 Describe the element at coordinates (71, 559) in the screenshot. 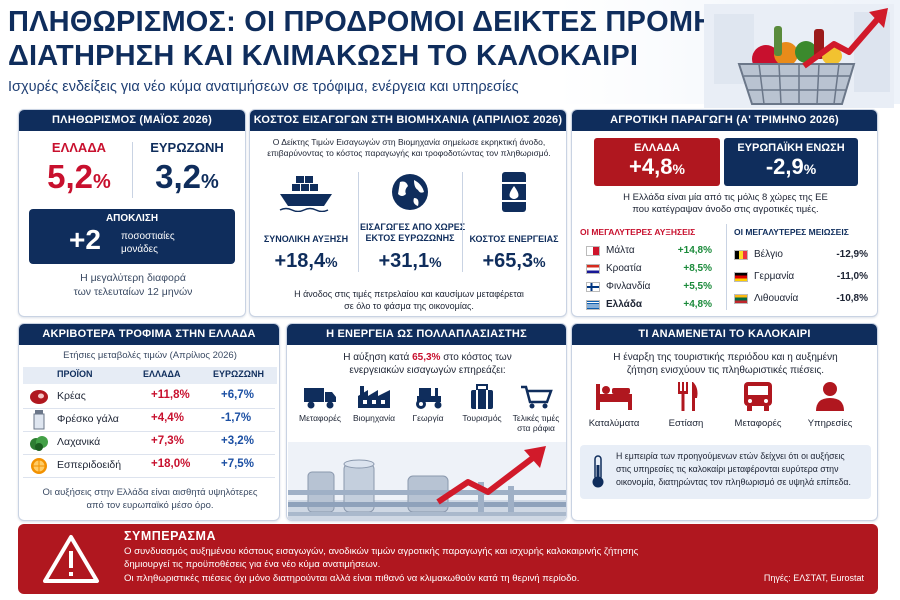

I see `warning-icon` at that location.